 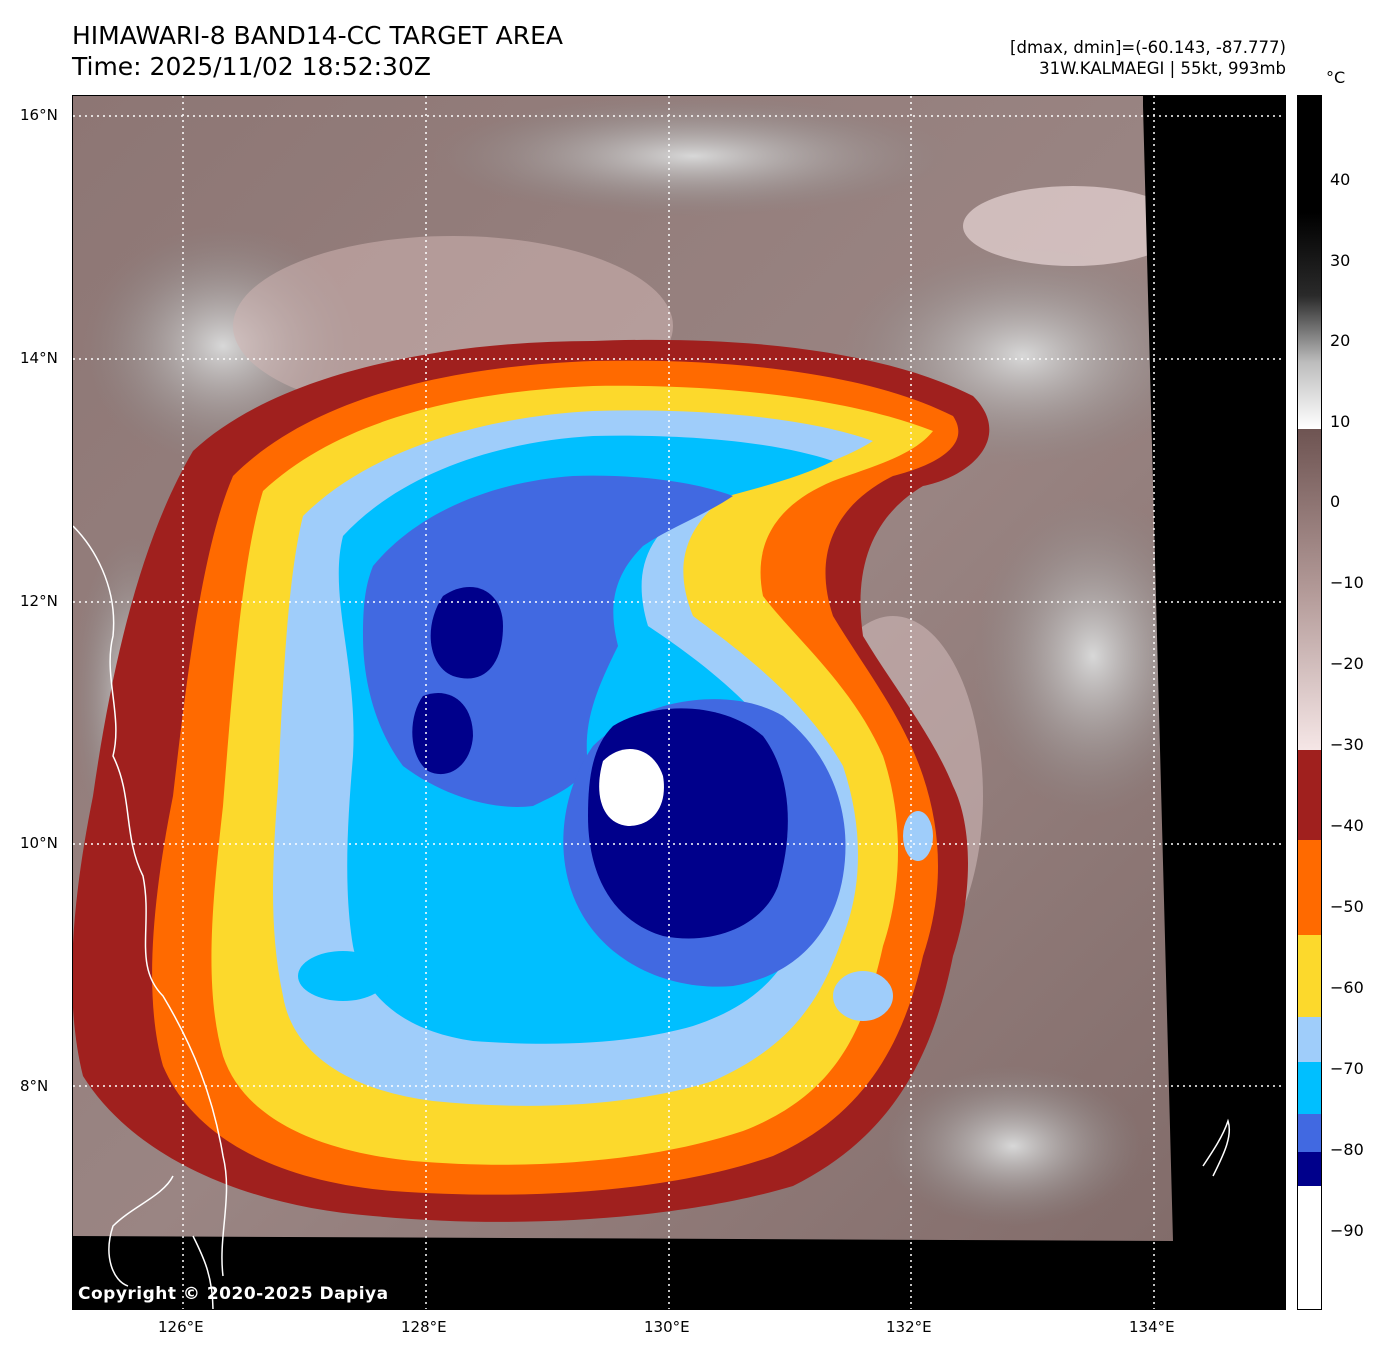 What do you see at coordinates (1335, 501) in the screenshot?
I see `colorbar-label-0: 0` at bounding box center [1335, 501].